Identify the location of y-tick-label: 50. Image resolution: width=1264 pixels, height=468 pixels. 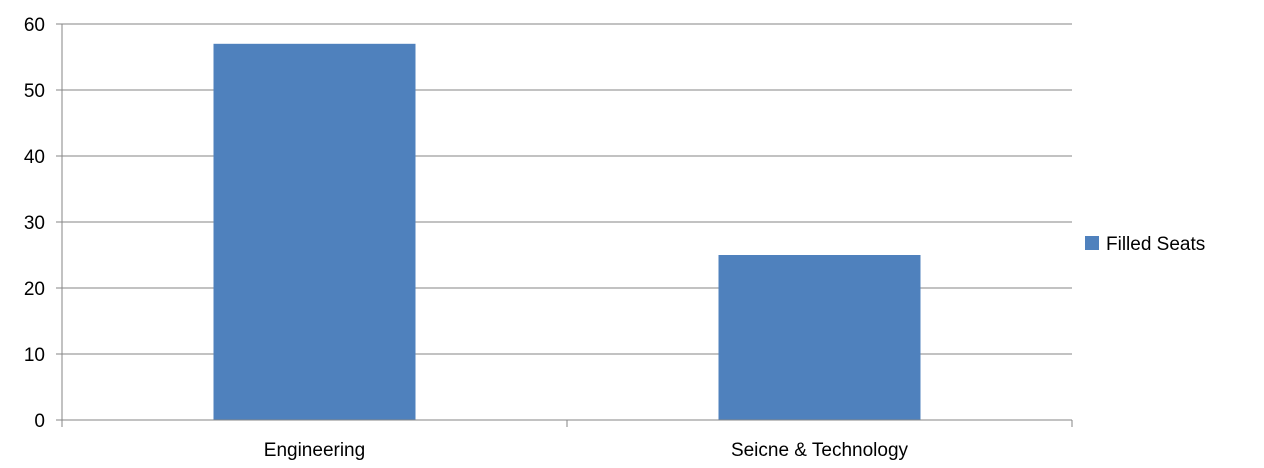
(34, 91).